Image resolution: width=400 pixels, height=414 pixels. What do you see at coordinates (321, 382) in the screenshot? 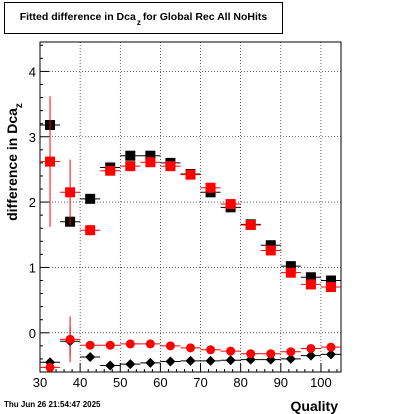
I see `x-tick-label: 100` at bounding box center [321, 382].